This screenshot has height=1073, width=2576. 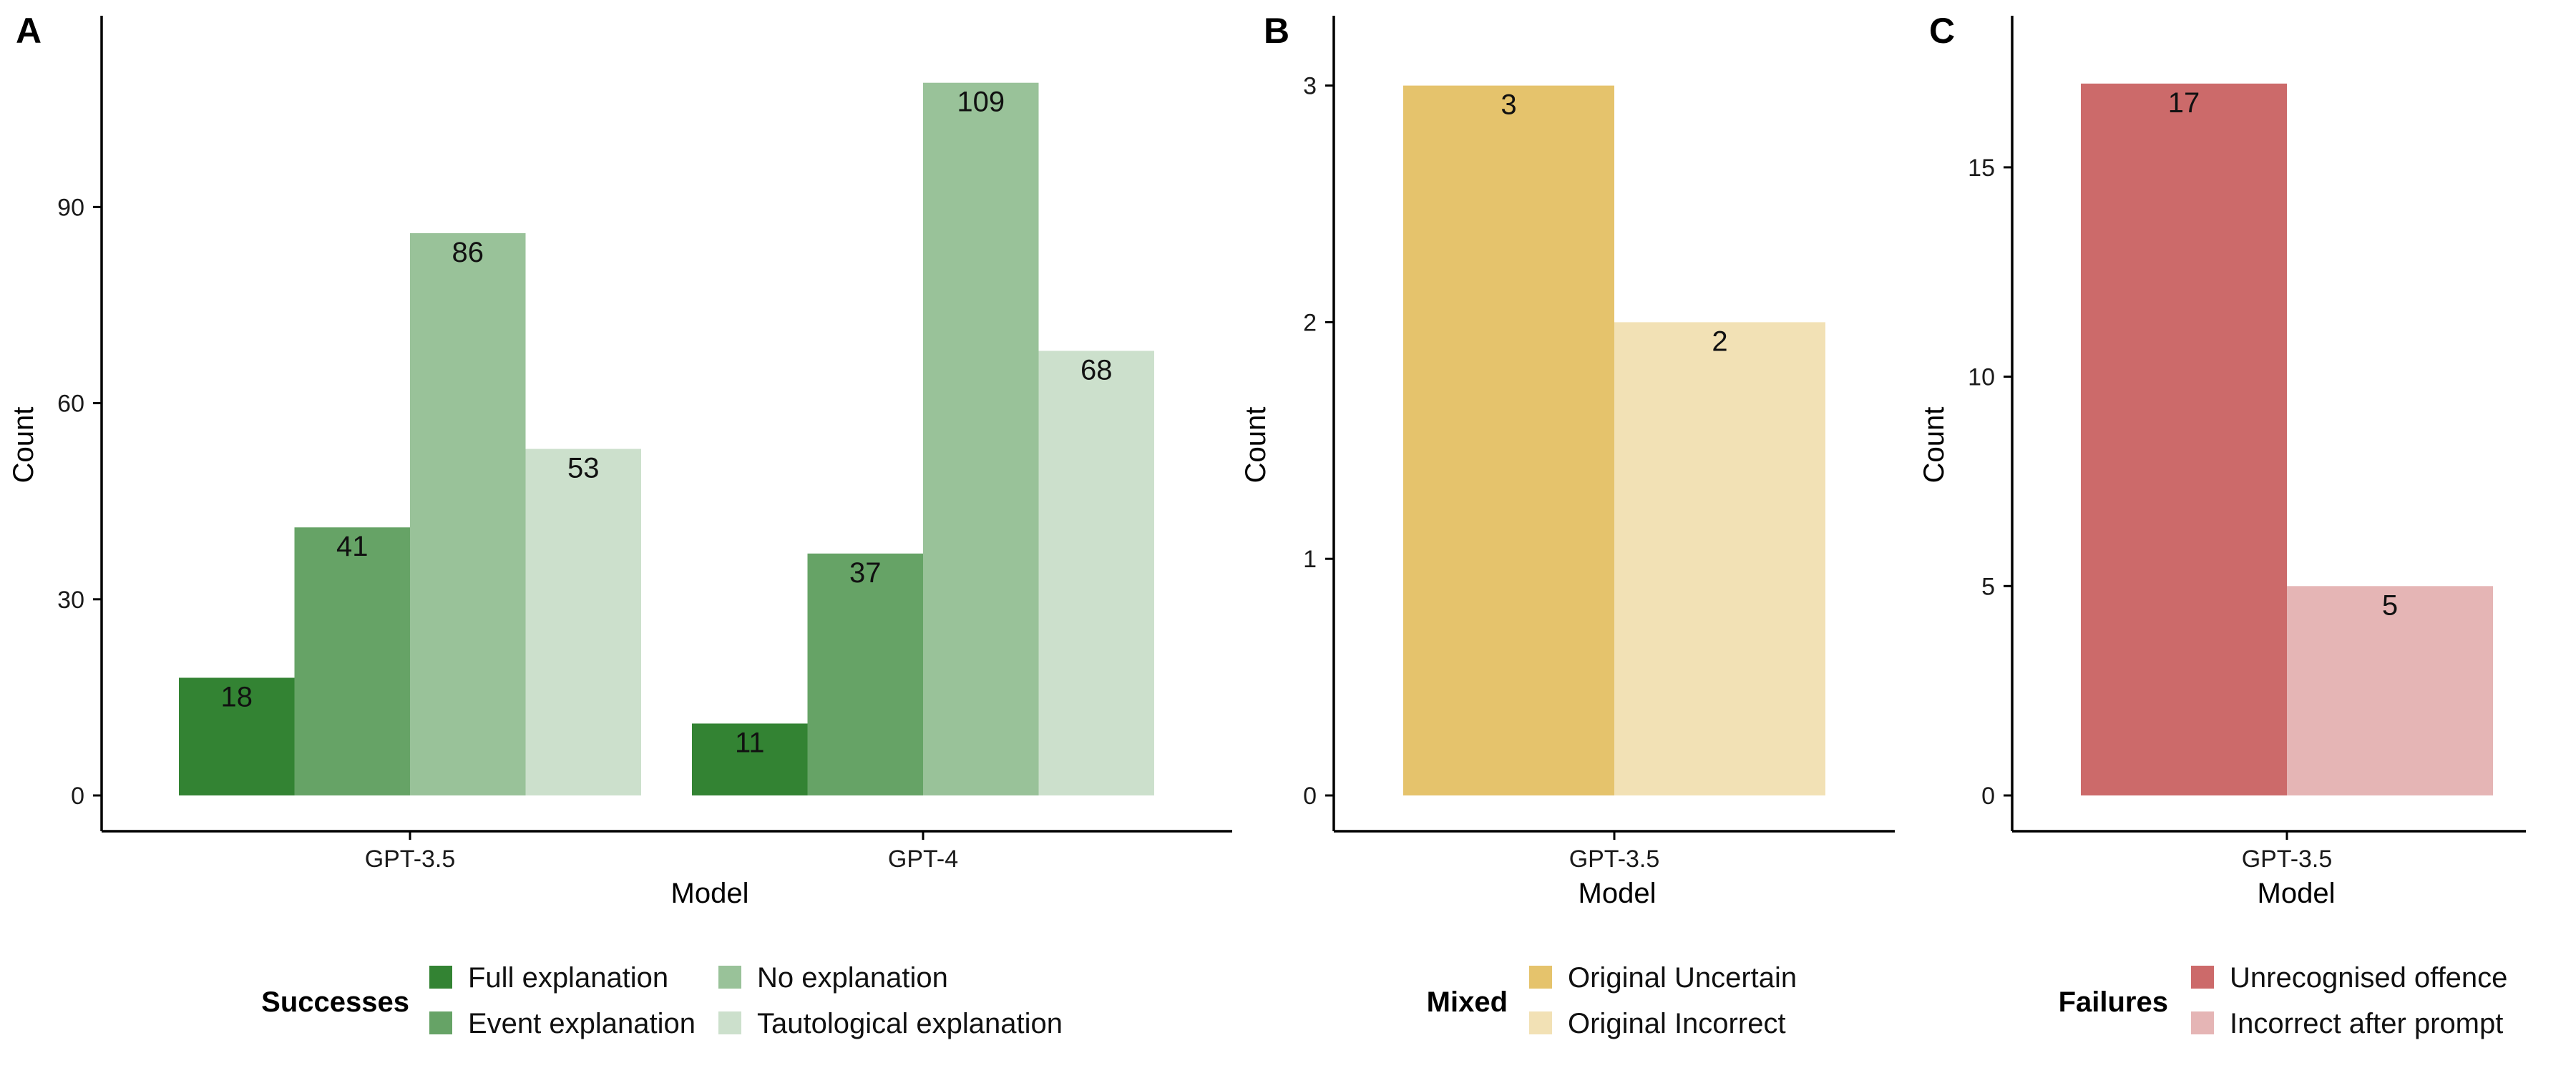 I want to click on legend-label: Incorrect after prompt, so click(x=2366, y=1024).